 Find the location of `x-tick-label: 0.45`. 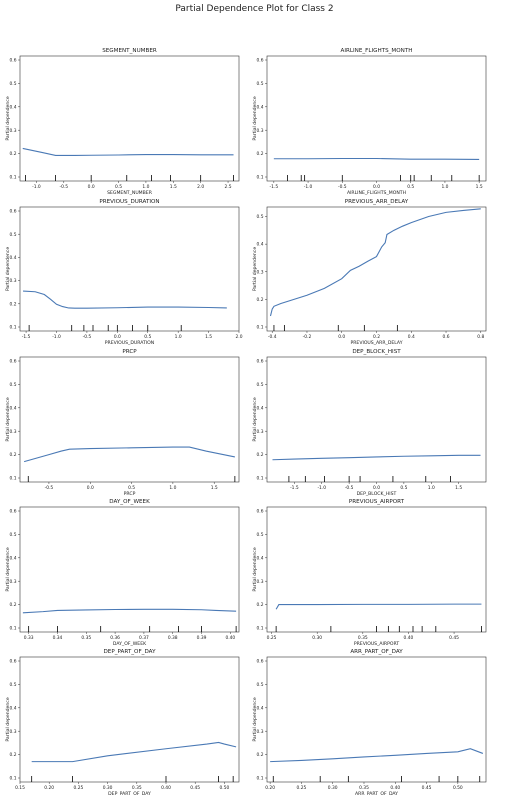

x-tick-label: 0.45 is located at coordinates (195, 788).